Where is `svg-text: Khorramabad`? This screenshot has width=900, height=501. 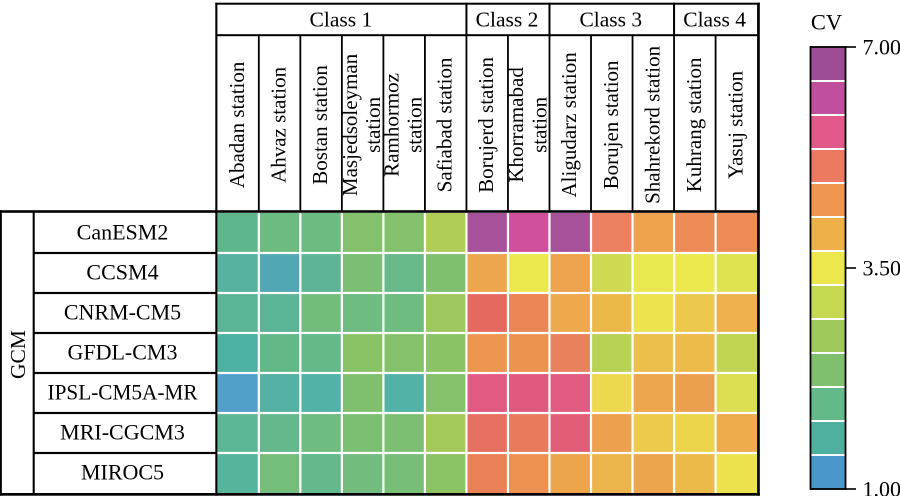 svg-text: Khorramabad is located at coordinates (516, 125).